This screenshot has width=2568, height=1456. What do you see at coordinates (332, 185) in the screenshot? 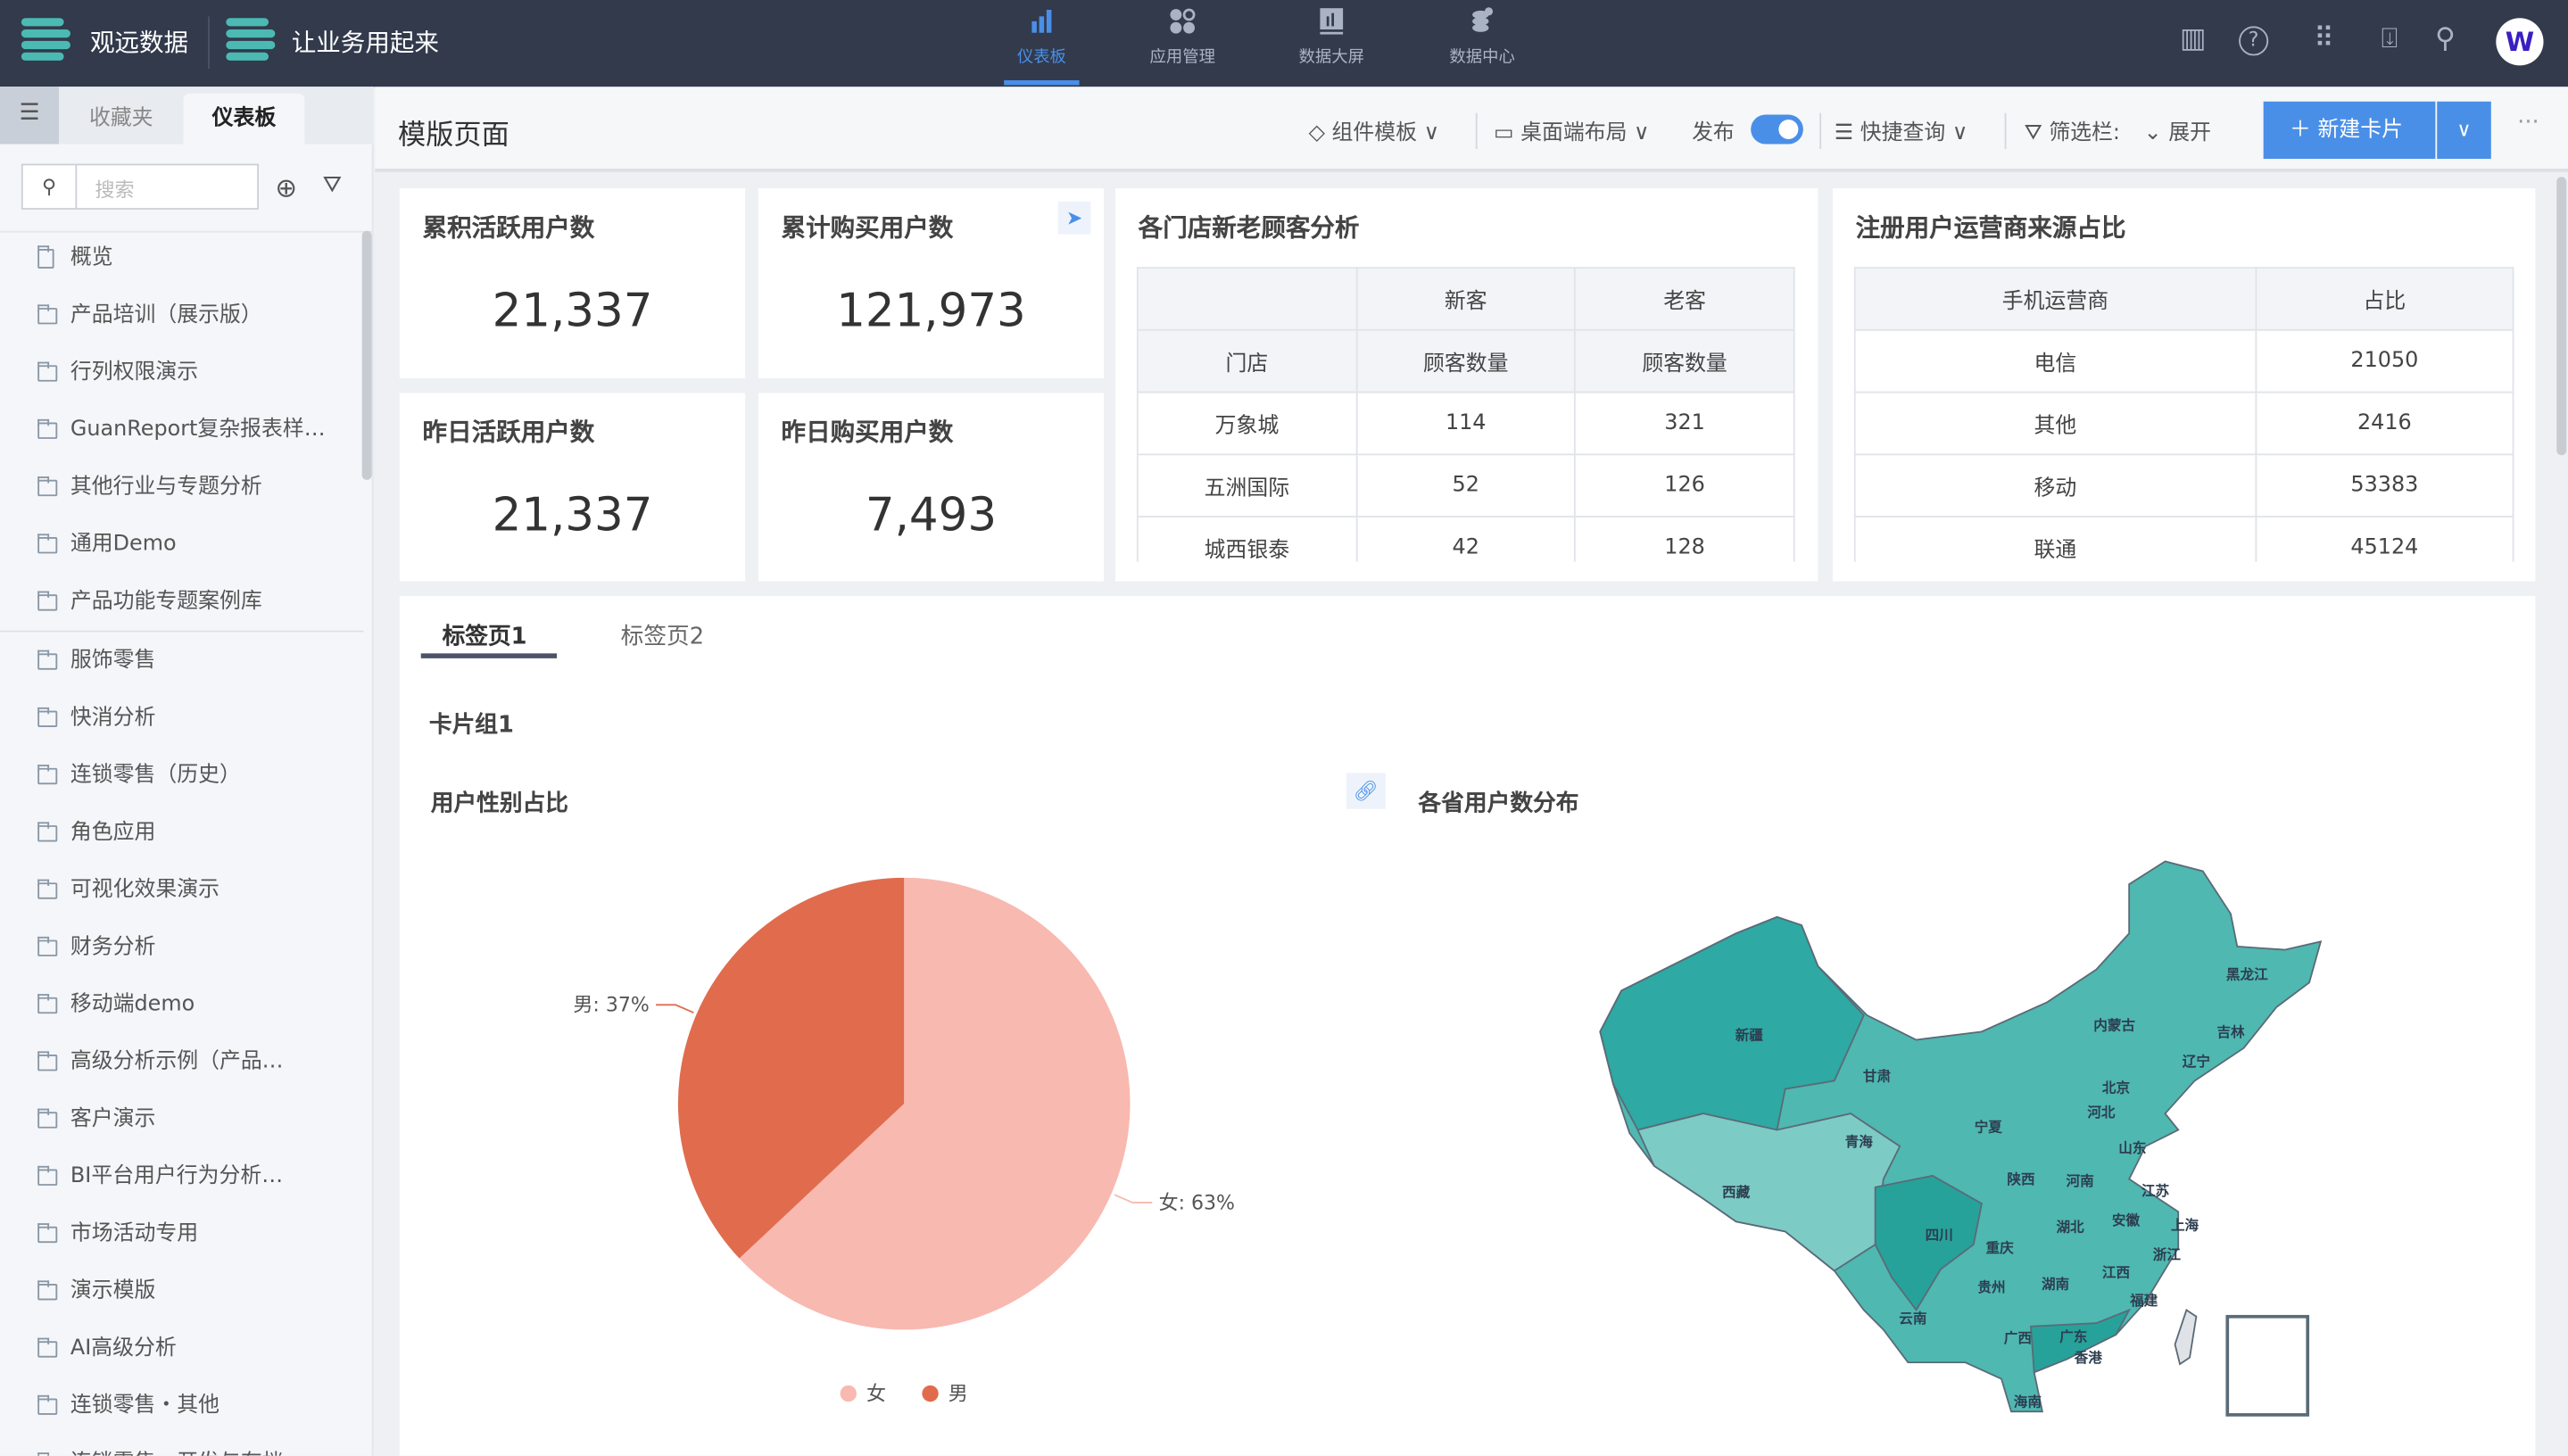
I see `filter-icon: ⛛` at bounding box center [332, 185].